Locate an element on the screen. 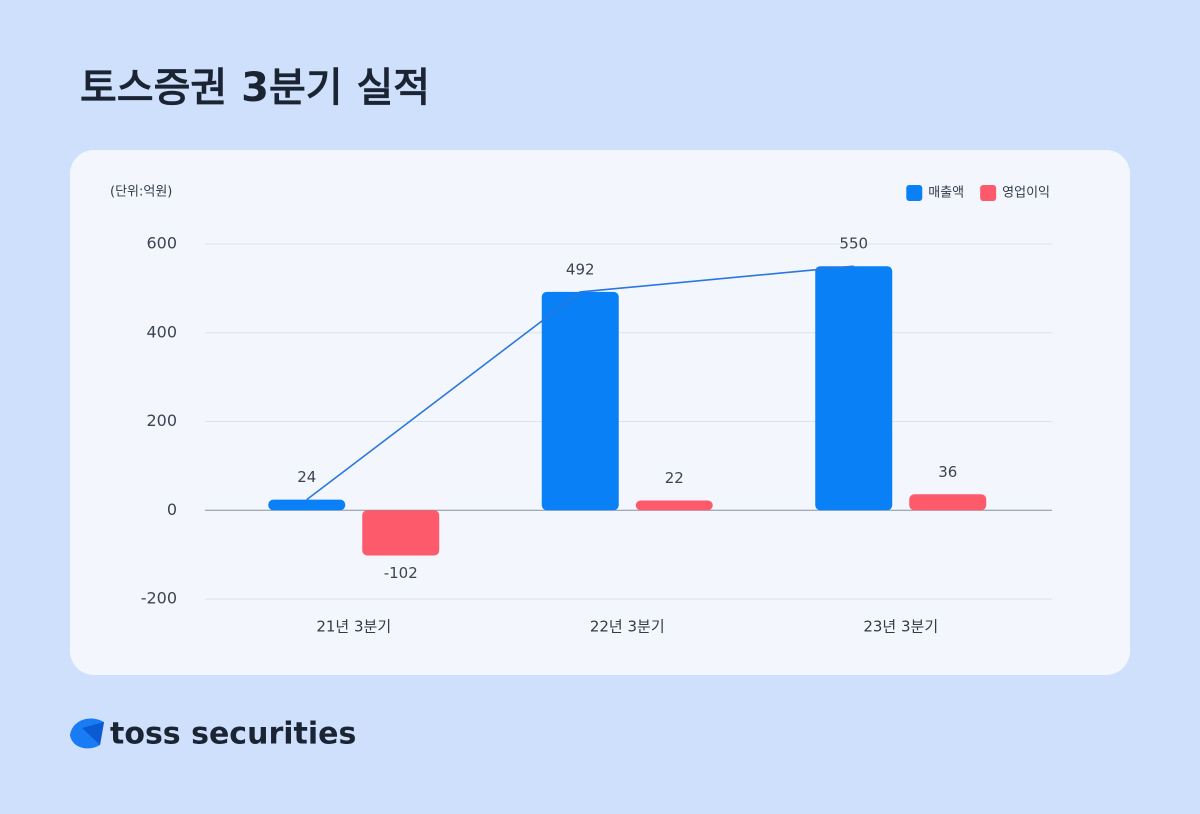  y-tick-label: 400 is located at coordinates (161, 331).